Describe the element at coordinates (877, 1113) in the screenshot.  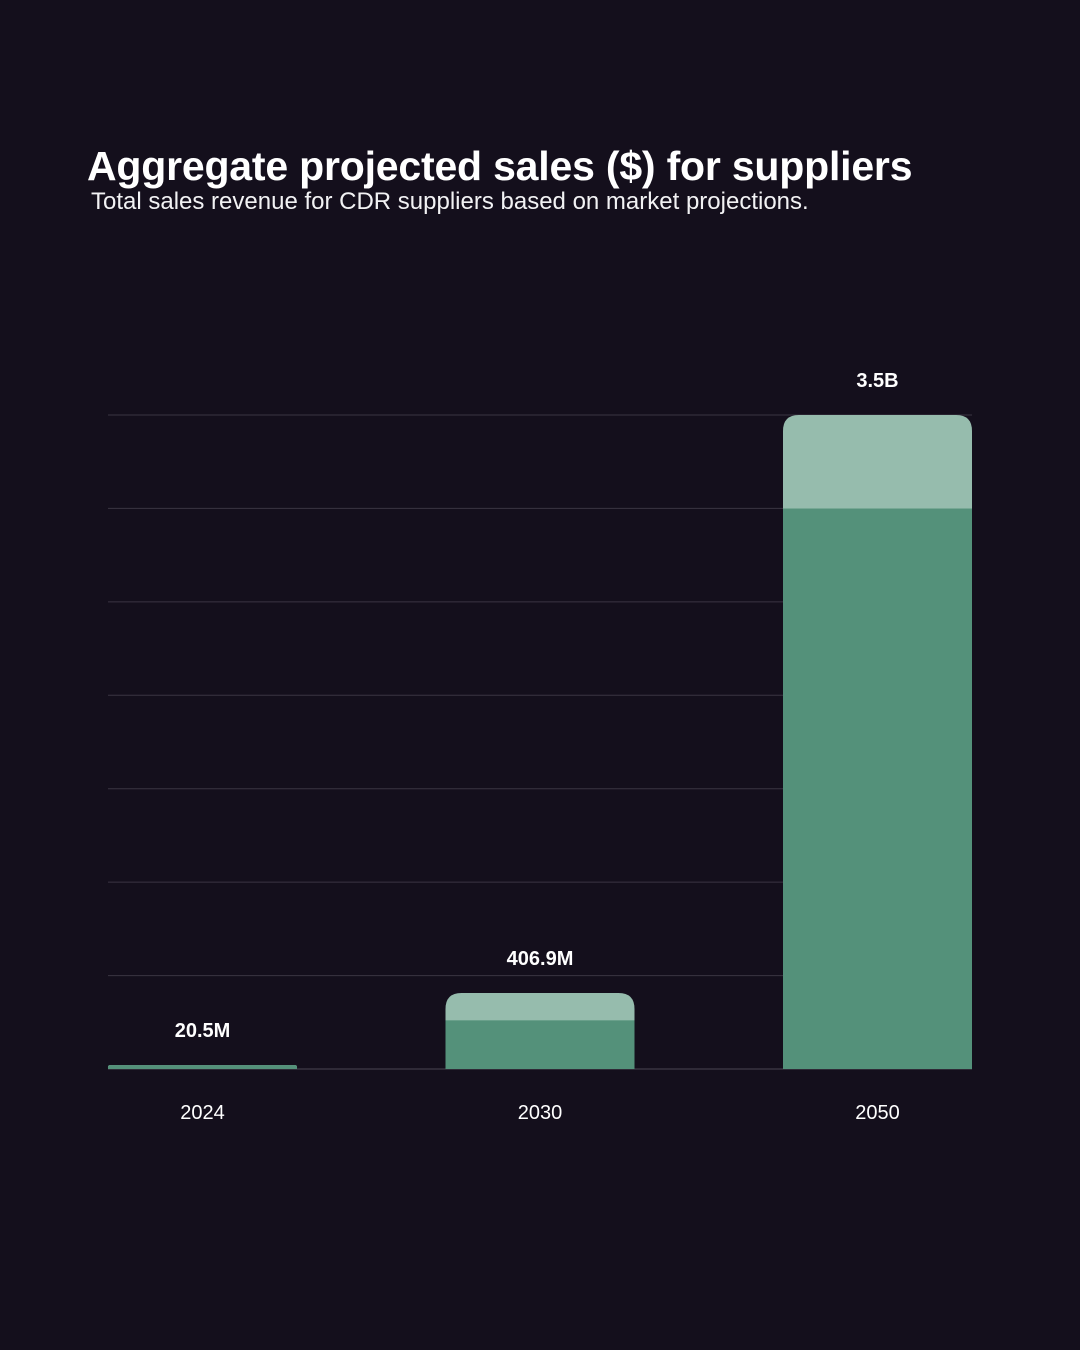
I see `x-tick-label-2050: 2050` at that location.